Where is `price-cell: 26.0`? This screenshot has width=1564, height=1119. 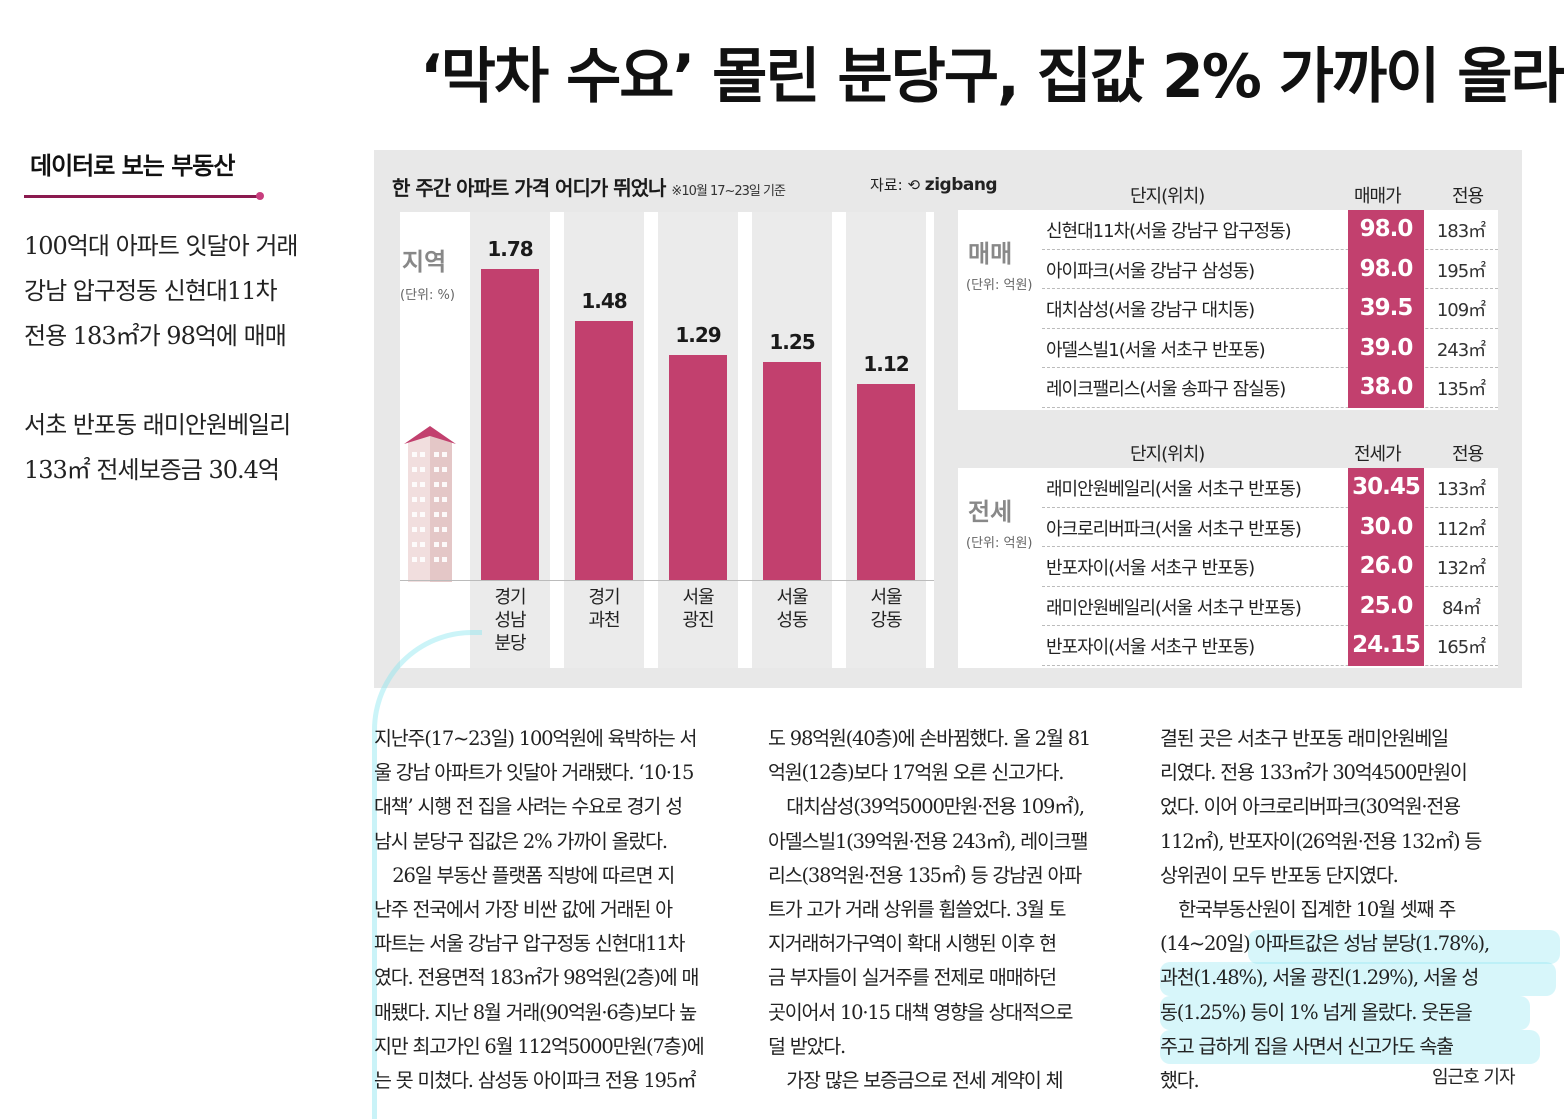
price-cell: 26.0 is located at coordinates (1386, 567).